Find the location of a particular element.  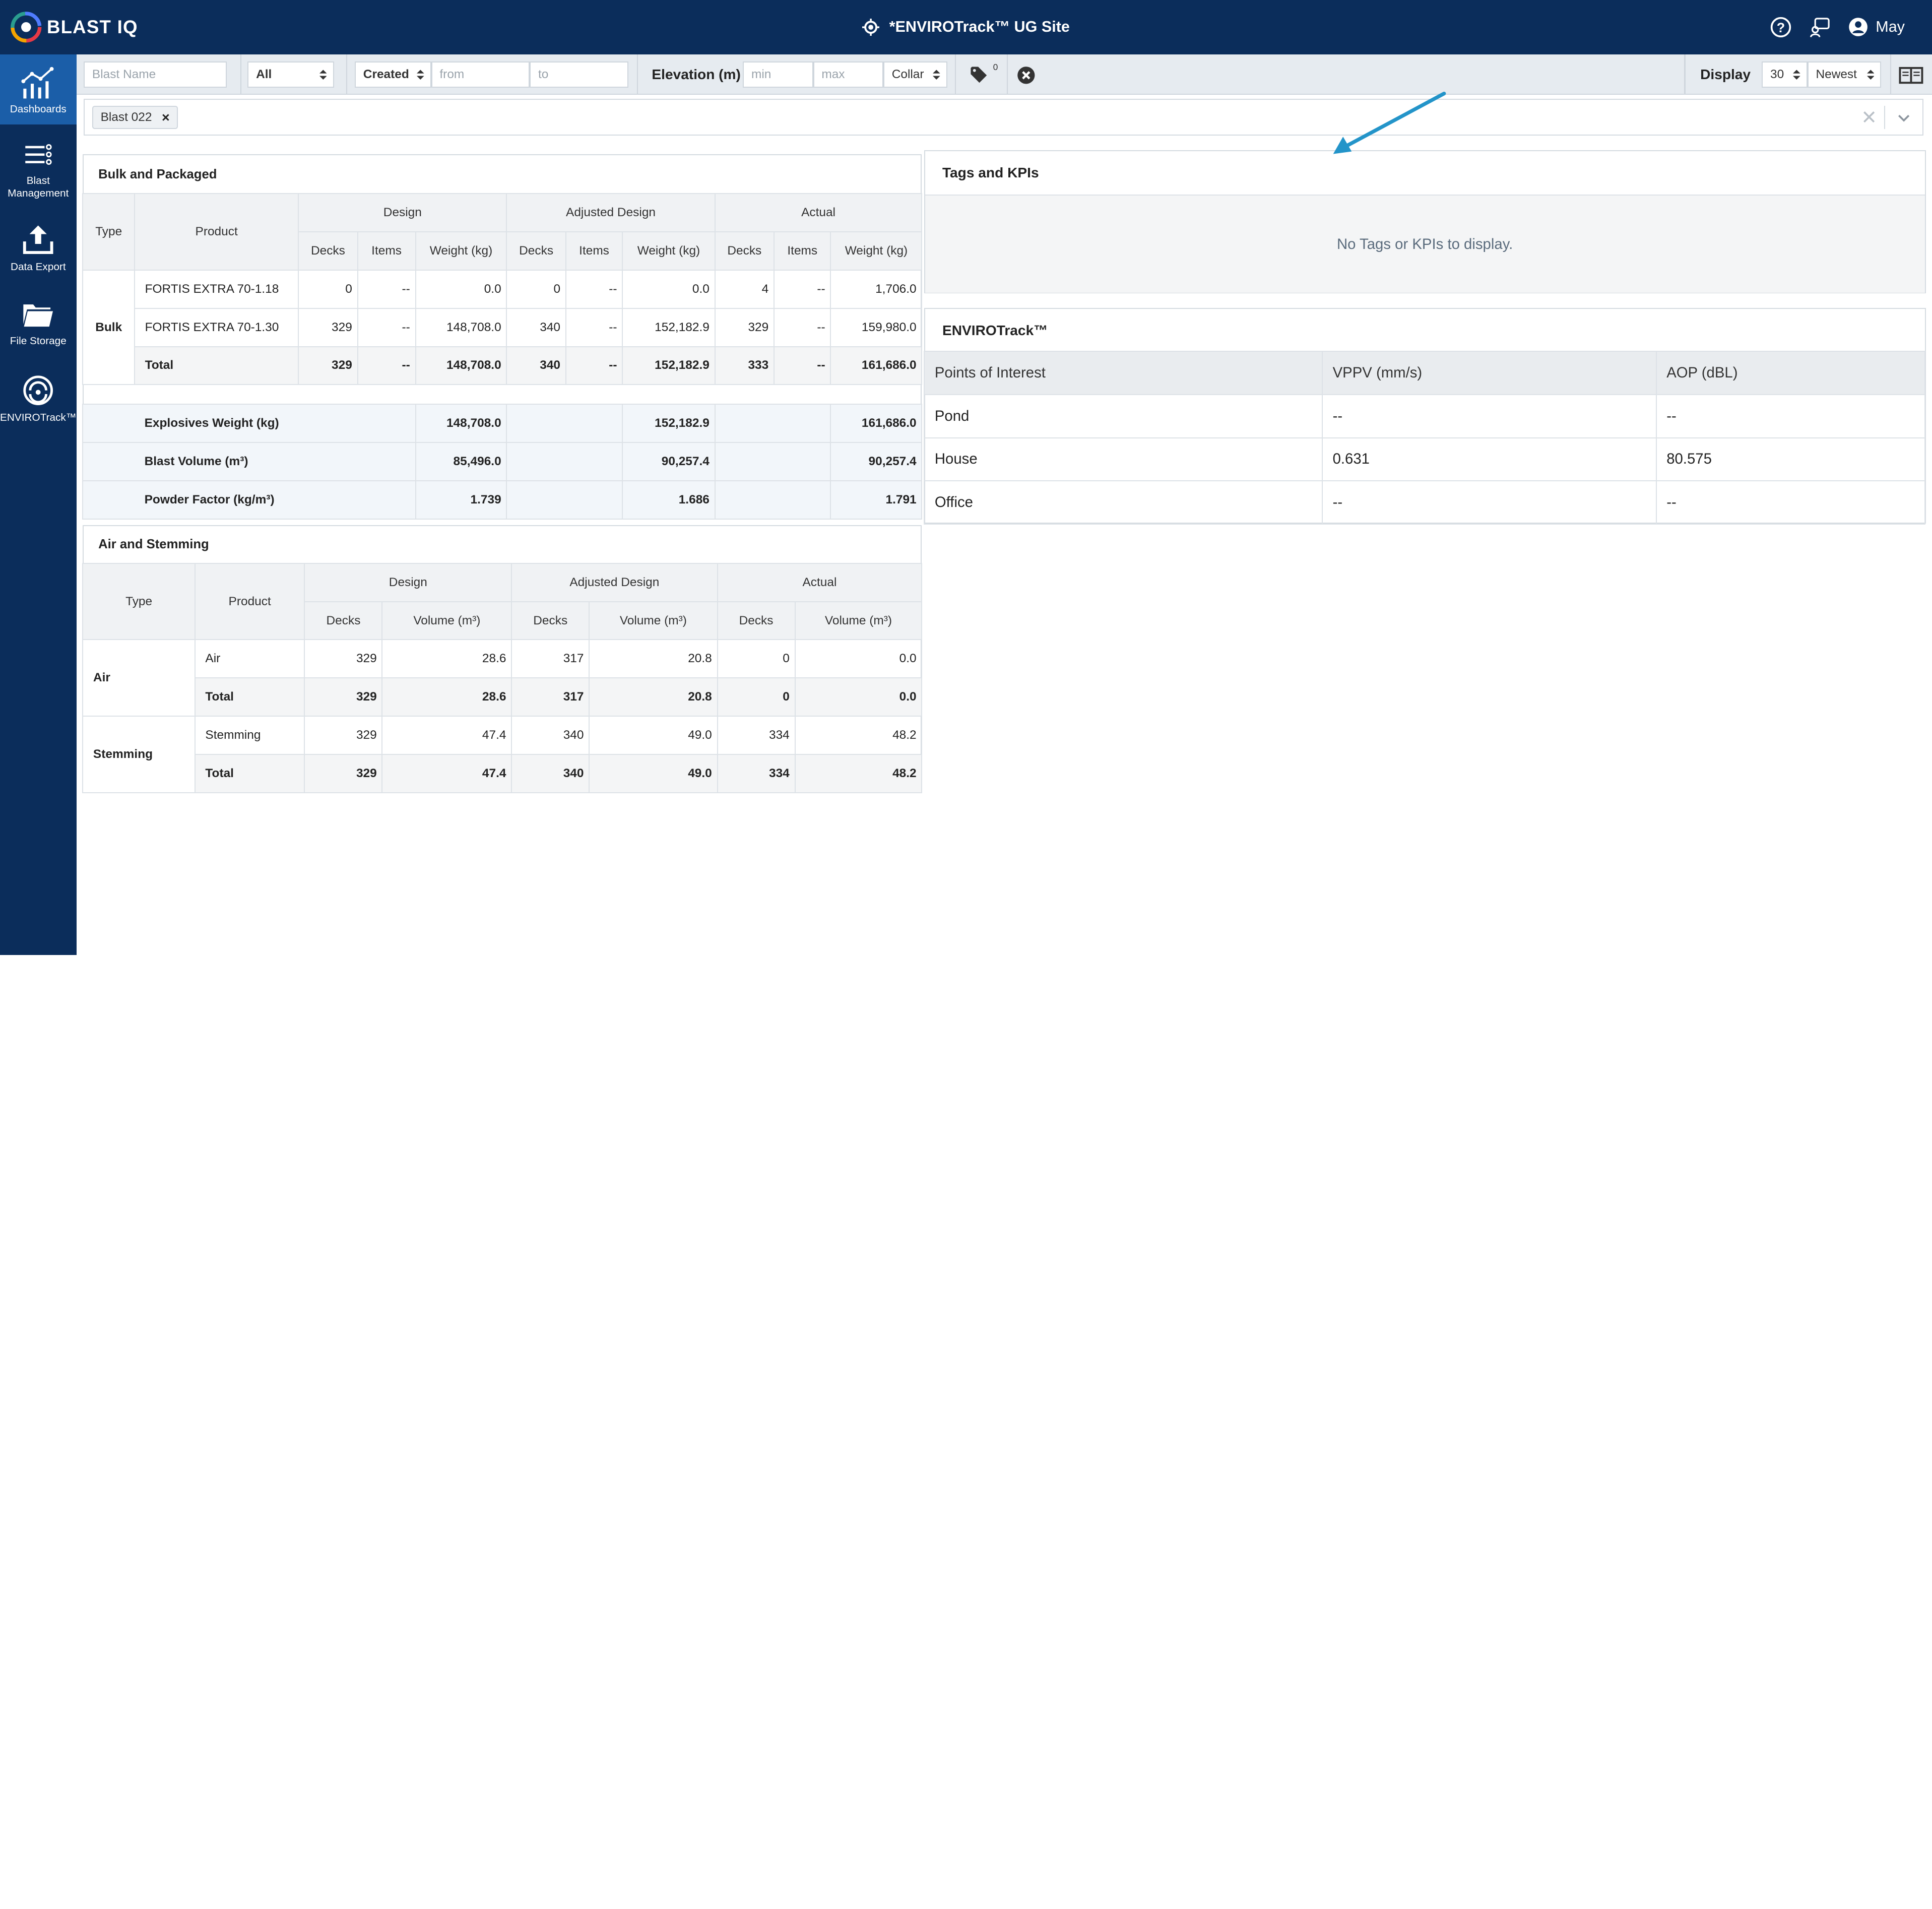

blast-name-input is located at coordinates (155, 74).